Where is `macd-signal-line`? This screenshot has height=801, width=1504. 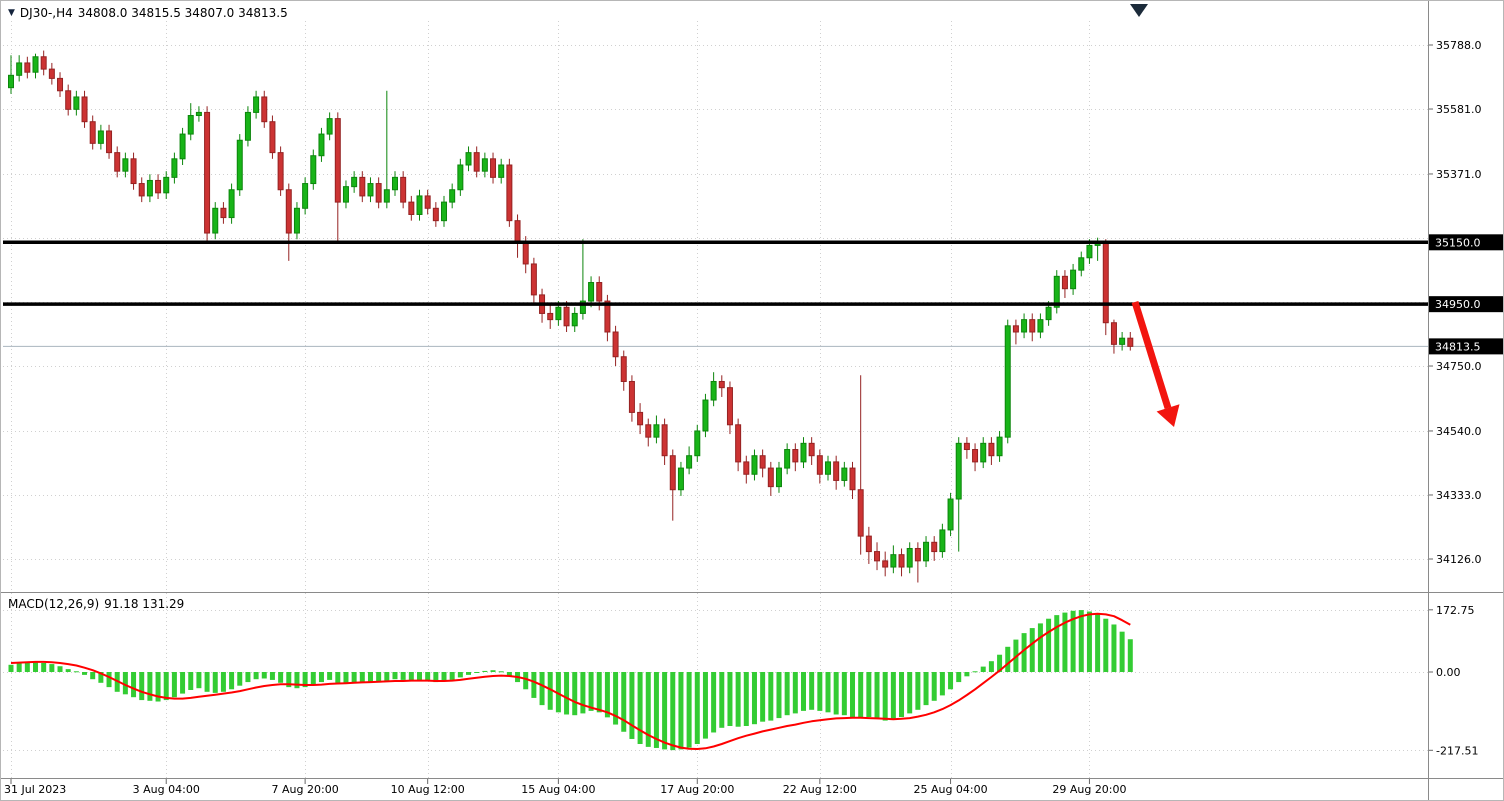 macd-signal-line is located at coordinates (570, 681).